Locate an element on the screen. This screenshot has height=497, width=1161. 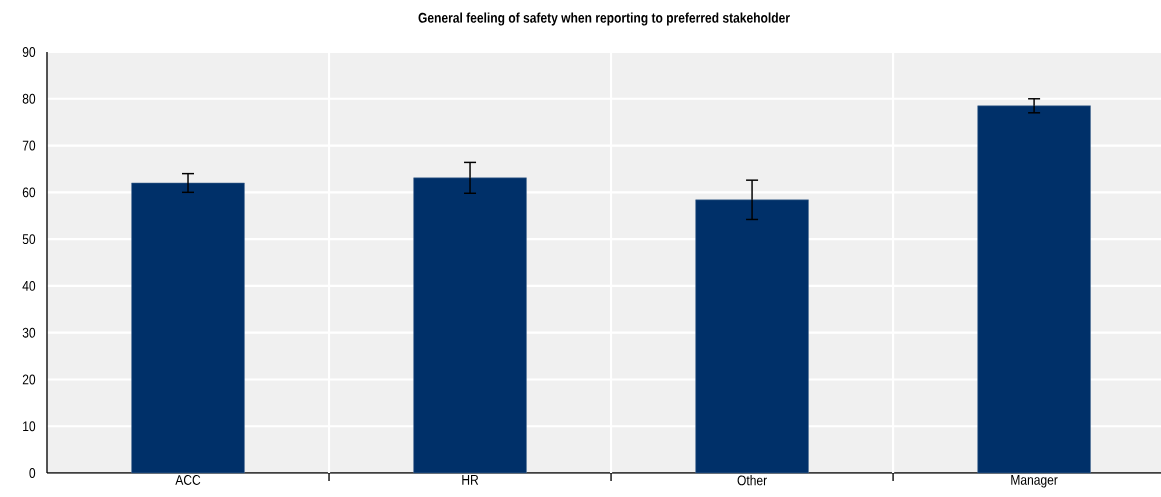
y-tick-label: 10 is located at coordinates (29, 426).